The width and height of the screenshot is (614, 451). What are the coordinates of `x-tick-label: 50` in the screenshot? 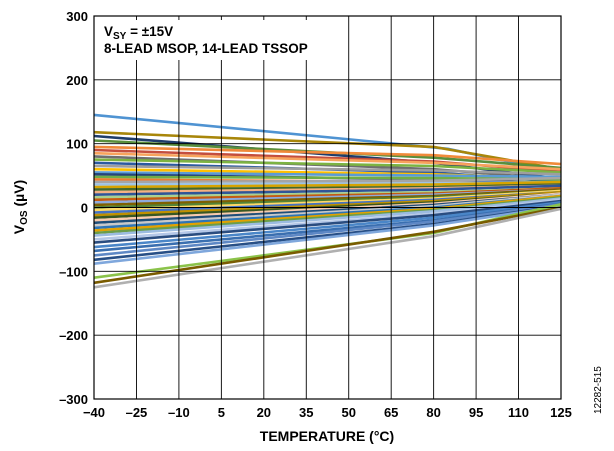 It's located at (348, 412).